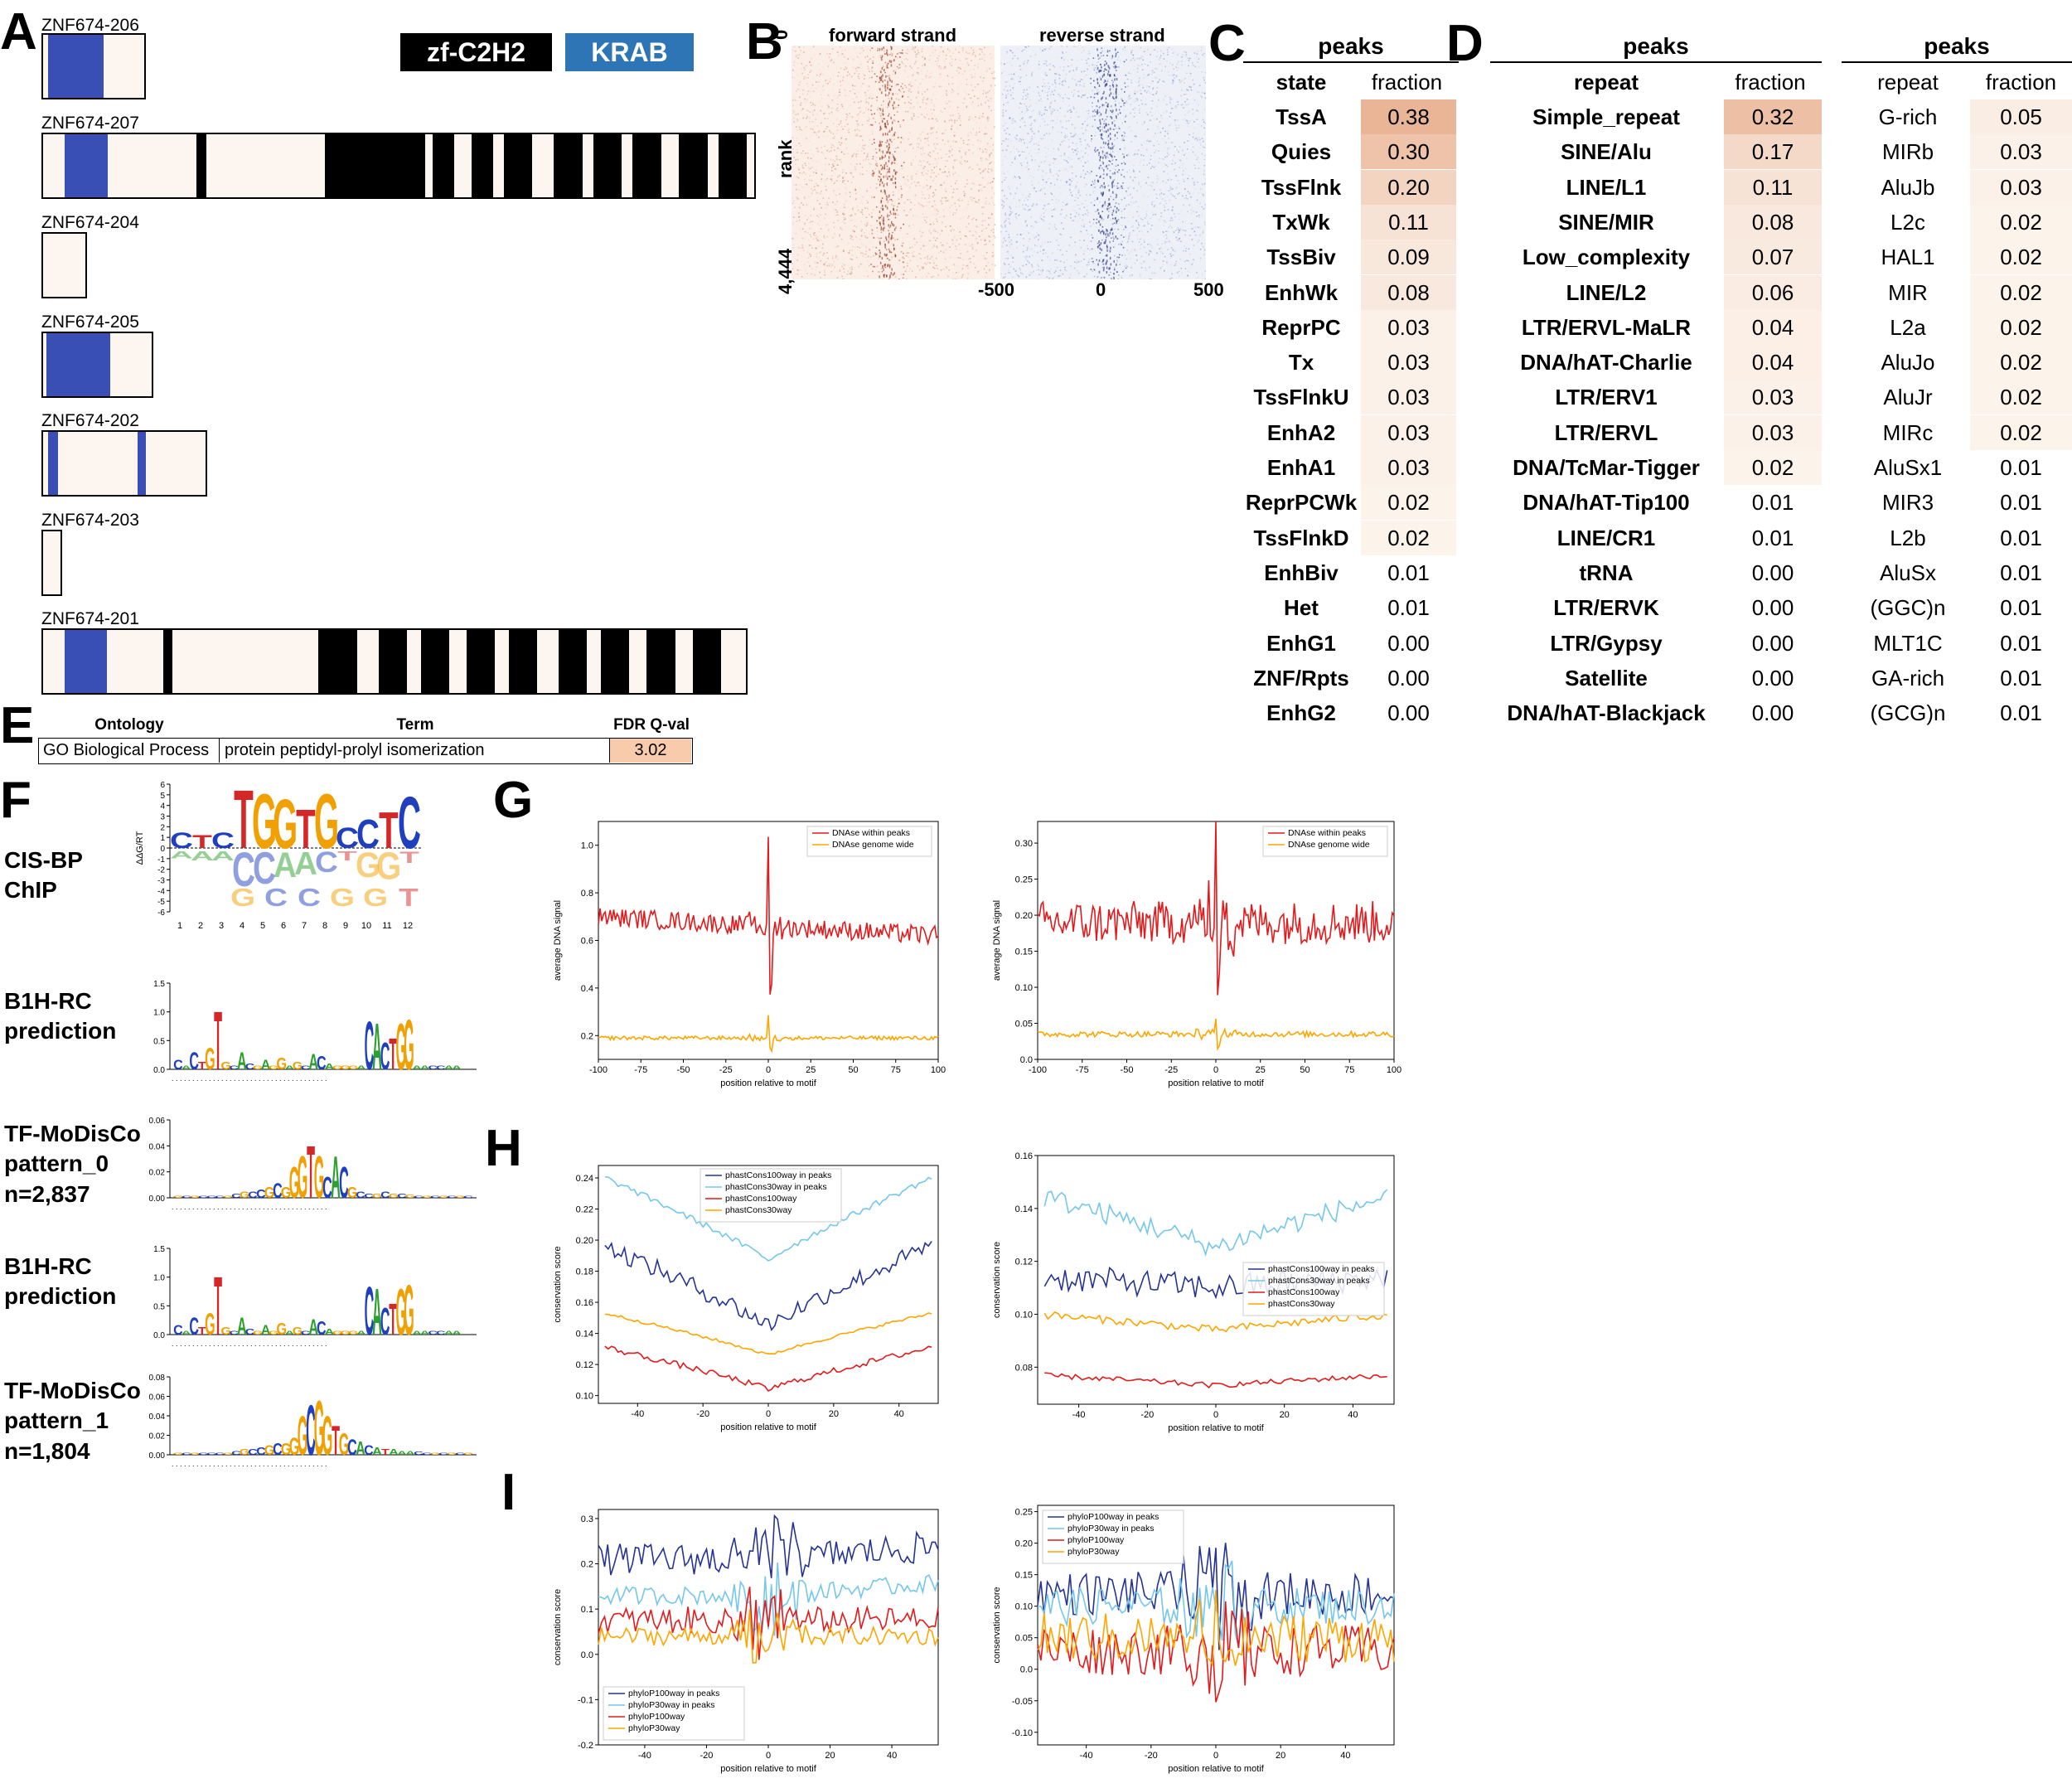 The height and width of the screenshot is (1788, 2072). Describe the element at coordinates (1024, 880) in the screenshot. I see `y-tick-label: 0.25` at that location.